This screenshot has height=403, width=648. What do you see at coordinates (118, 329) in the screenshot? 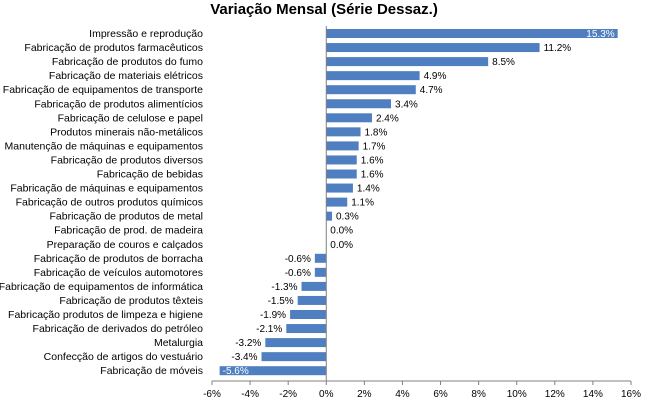
I see `category-label: Fabricação de derivados do petróleo` at bounding box center [118, 329].